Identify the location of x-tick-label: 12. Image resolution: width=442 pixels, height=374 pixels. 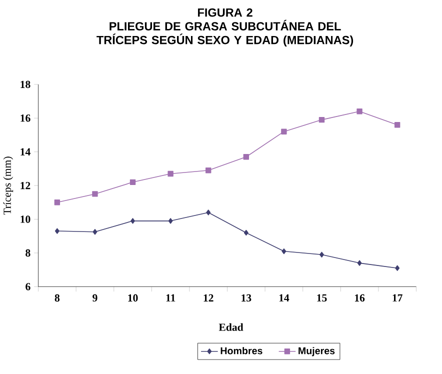
(209, 298).